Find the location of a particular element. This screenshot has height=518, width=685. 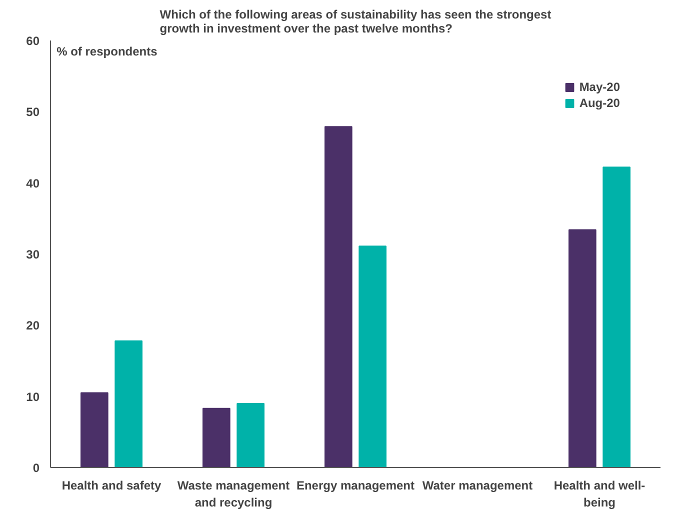

y-tick-label: 0 is located at coordinates (36, 468).